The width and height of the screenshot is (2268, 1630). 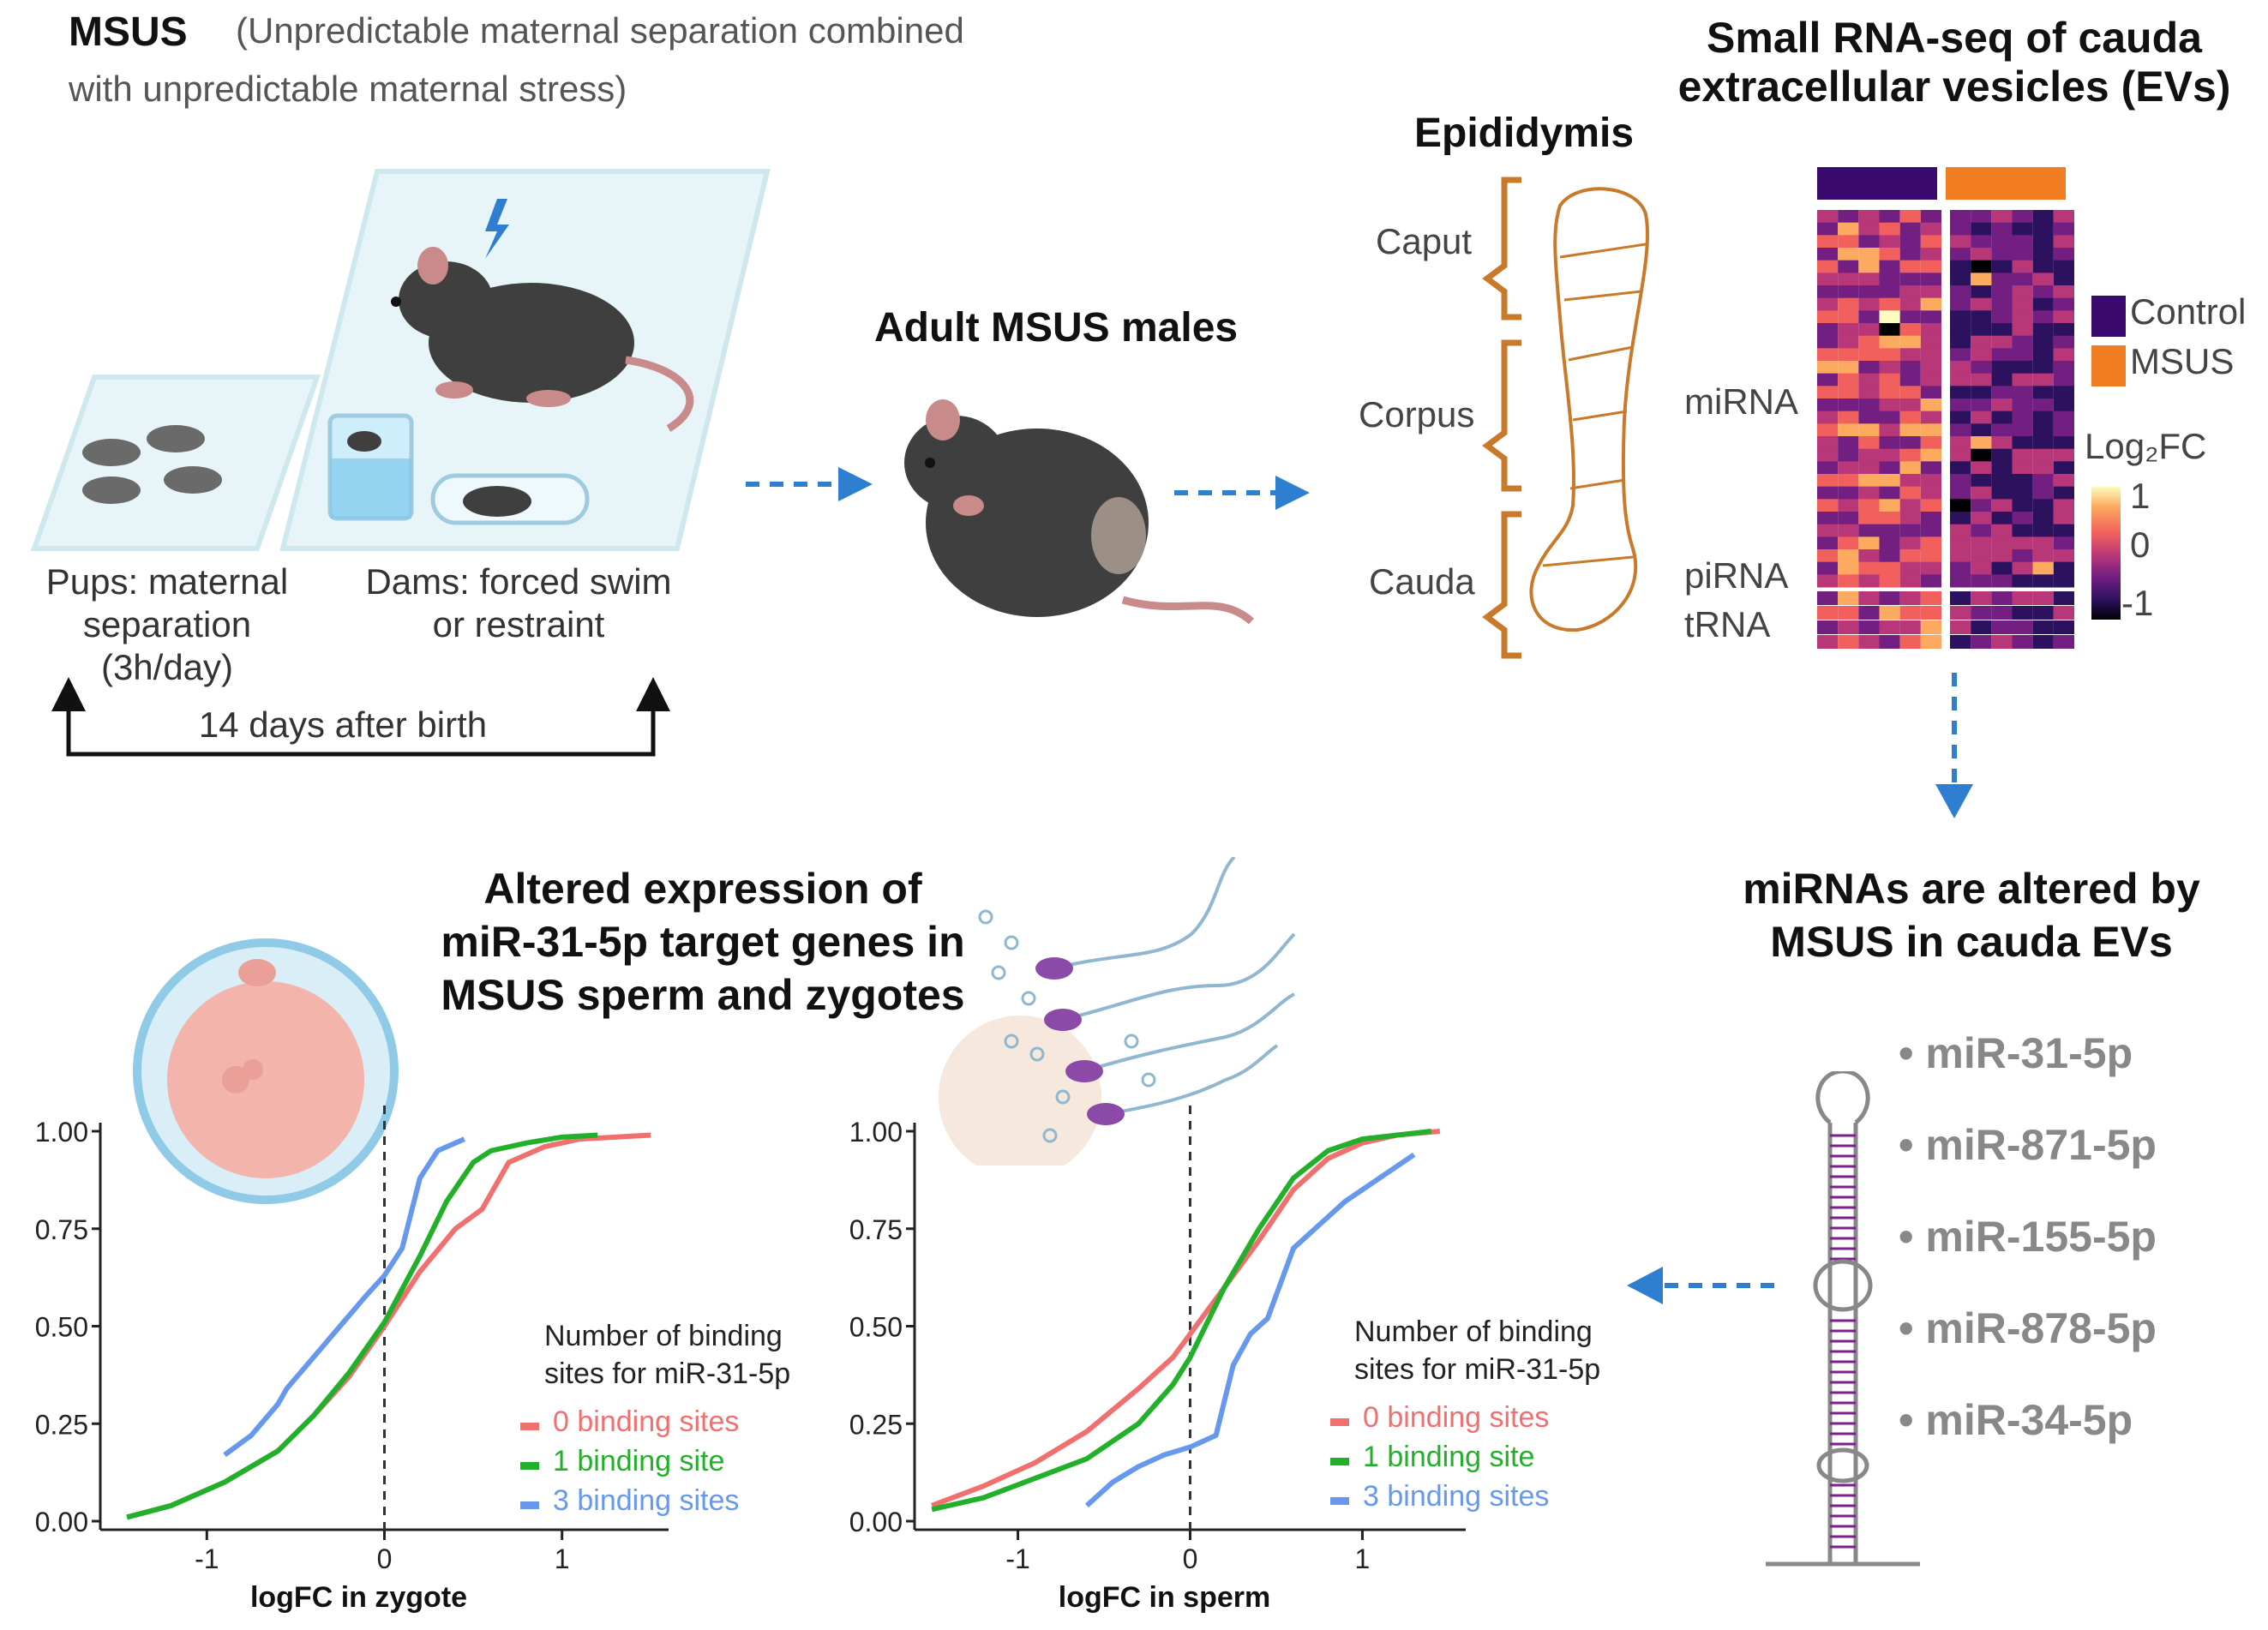 What do you see at coordinates (562, 1558) in the screenshot?
I see `x-tick-label: 1` at bounding box center [562, 1558].